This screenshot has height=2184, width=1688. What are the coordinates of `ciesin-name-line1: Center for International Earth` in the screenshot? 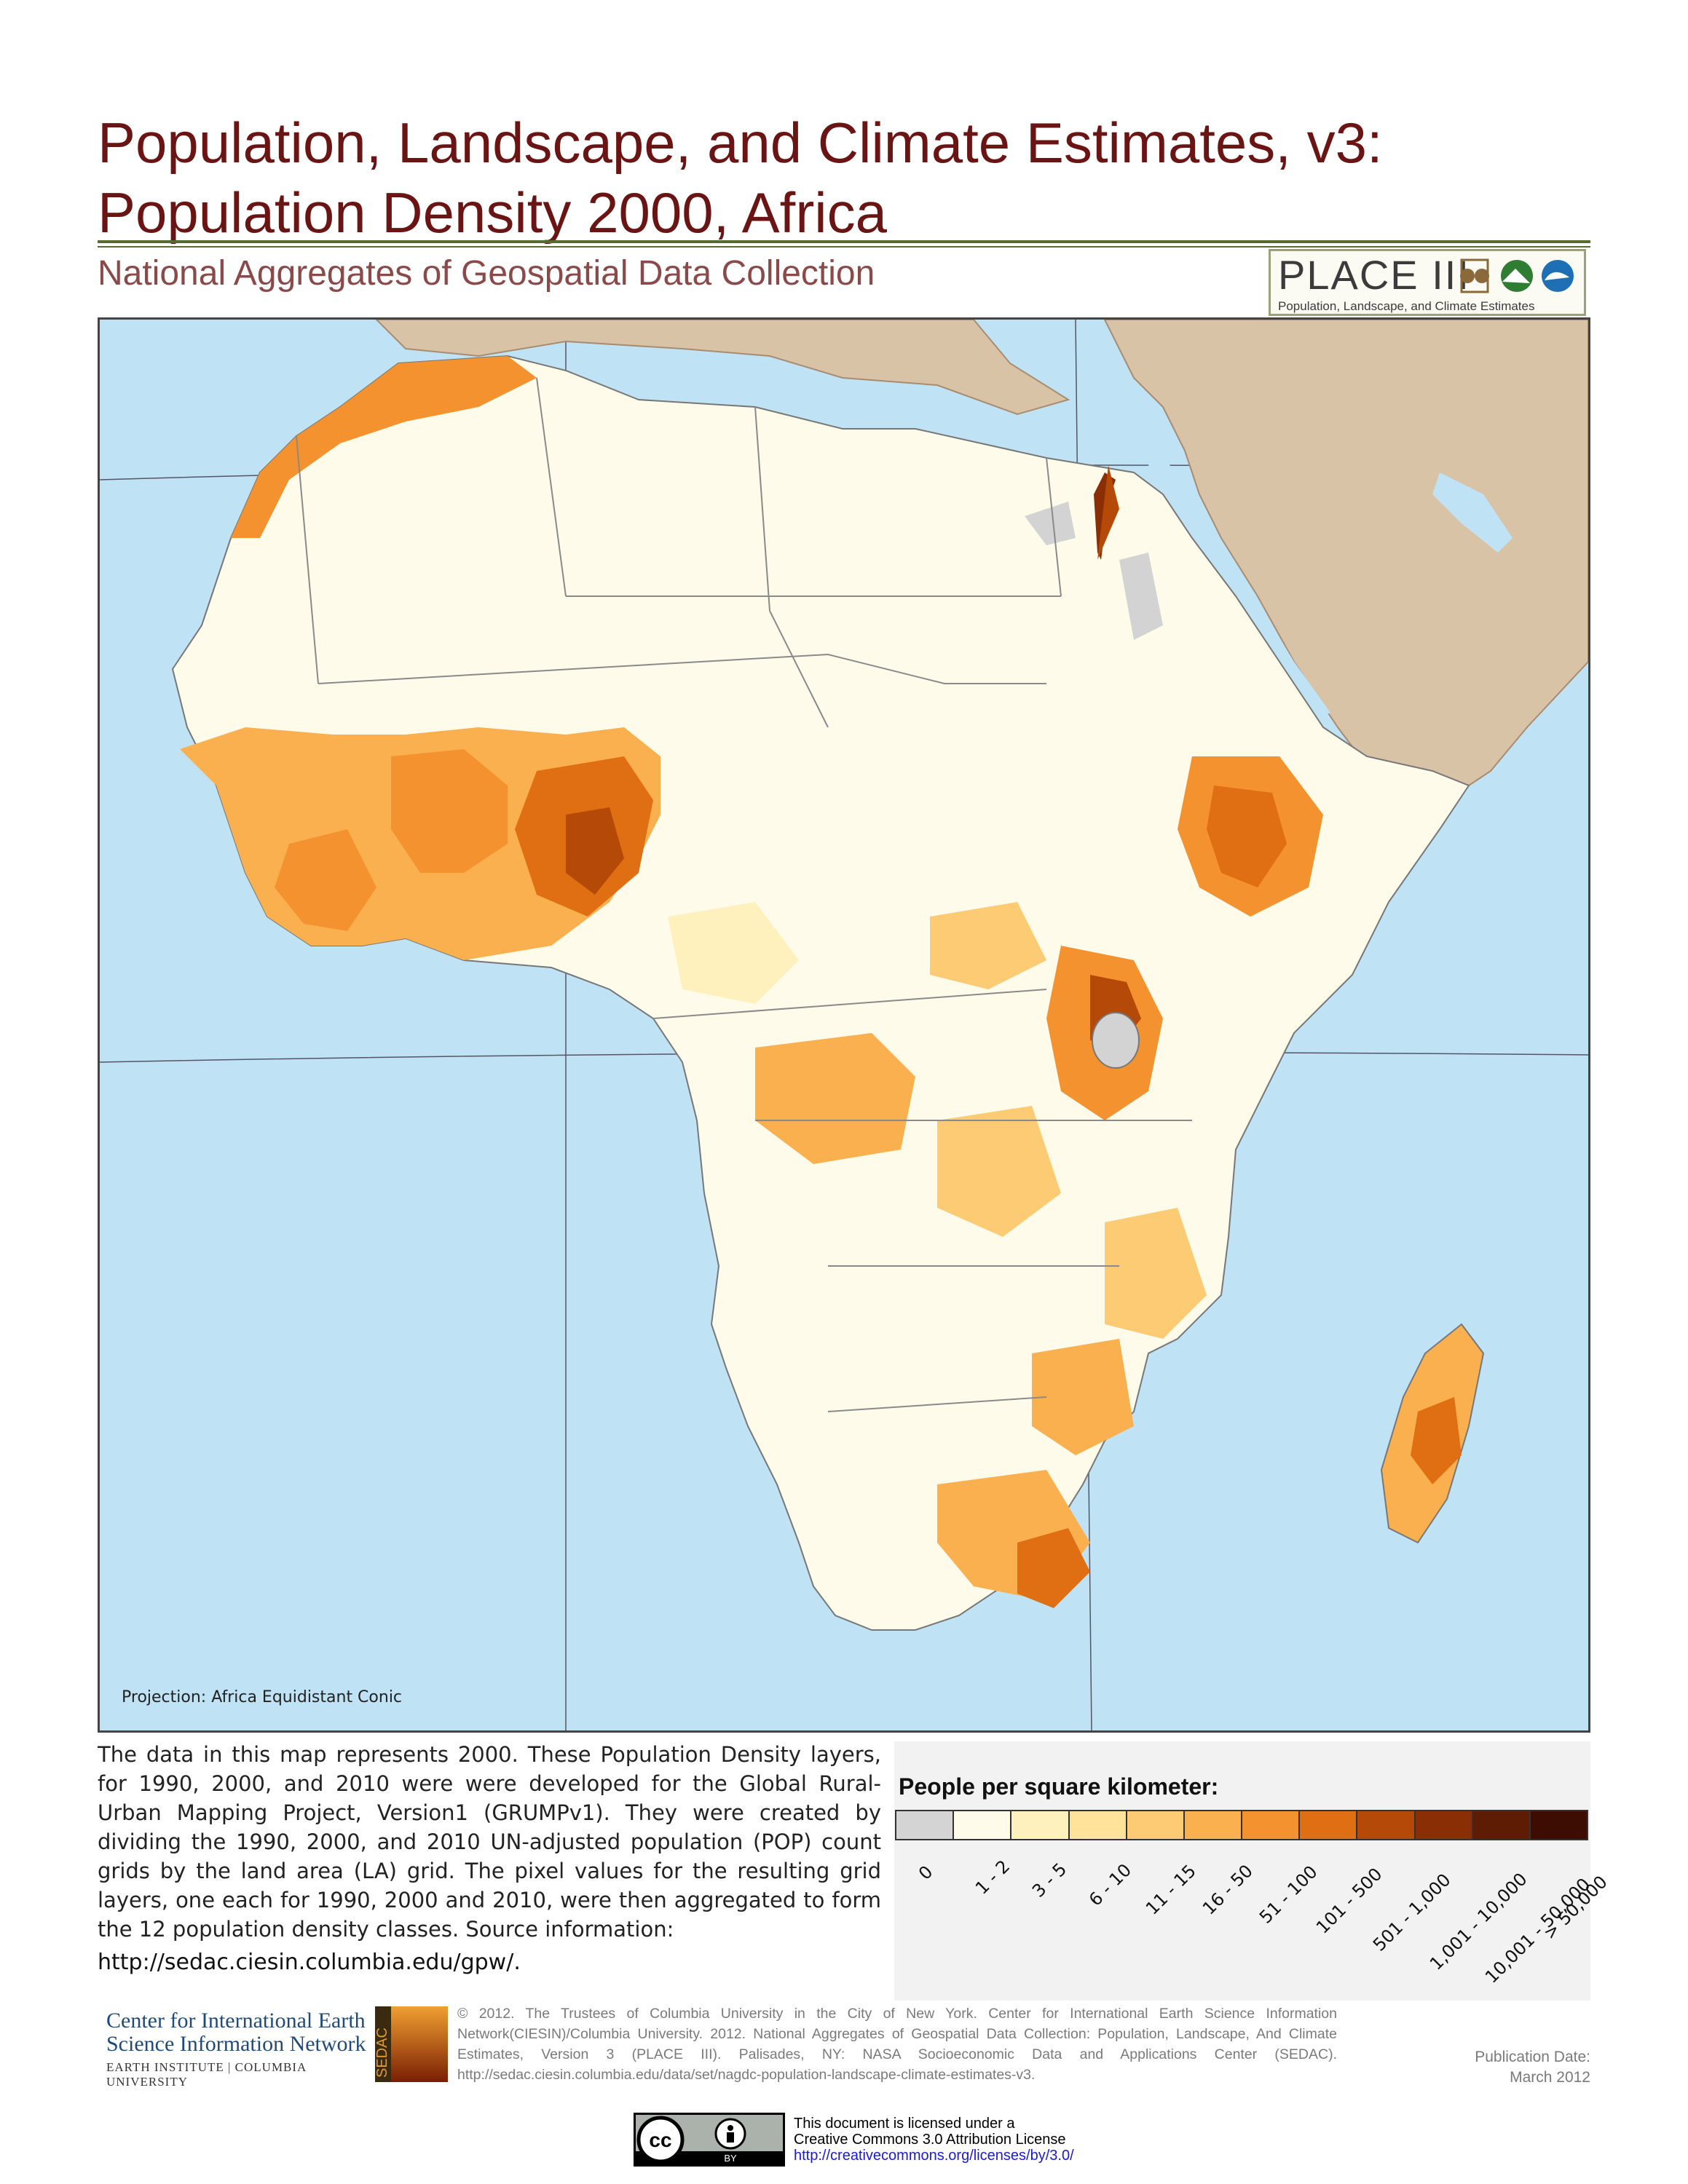 It's located at (236, 2021).